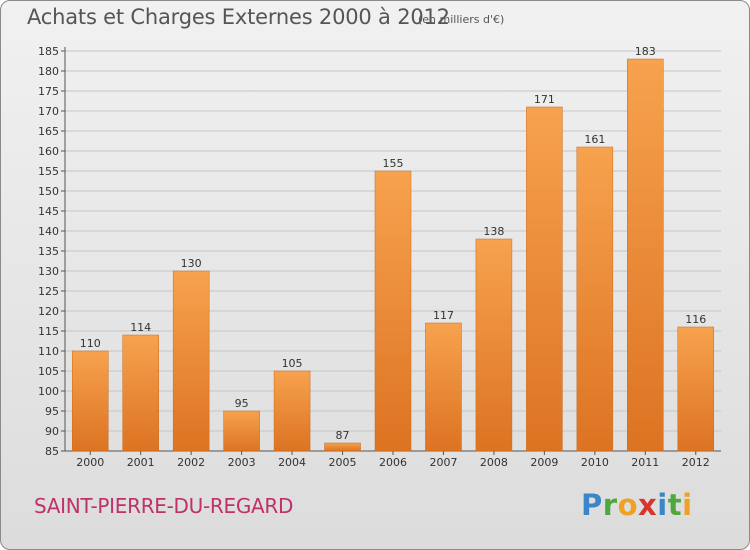 The image size is (750, 550). I want to click on data-label: 130, so click(191, 263).